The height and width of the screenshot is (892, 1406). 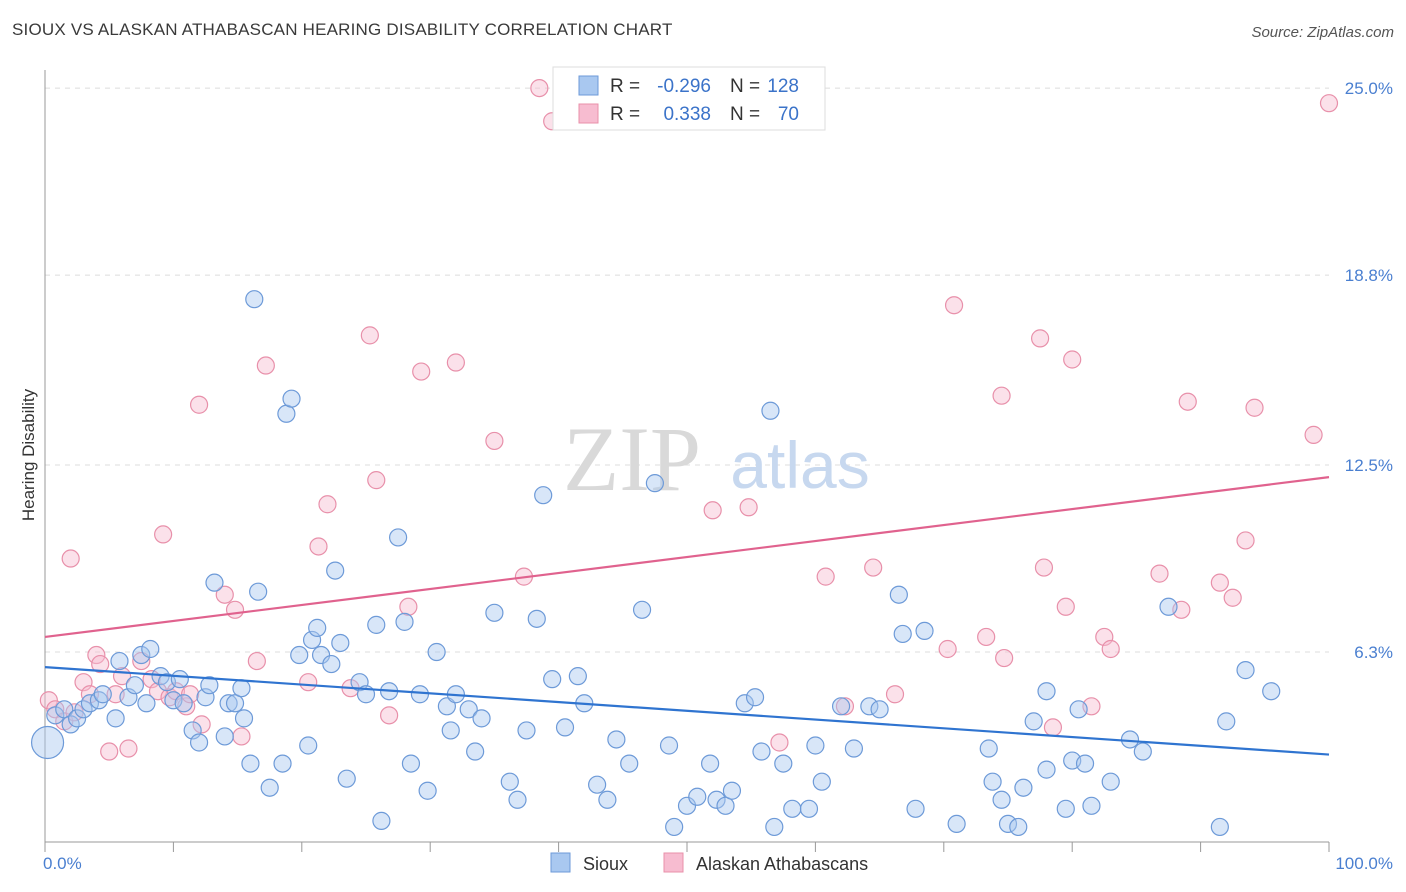 What do you see at coordinates (788, 114) in the screenshot?
I see `legend-n-value-2: 70` at bounding box center [788, 114].